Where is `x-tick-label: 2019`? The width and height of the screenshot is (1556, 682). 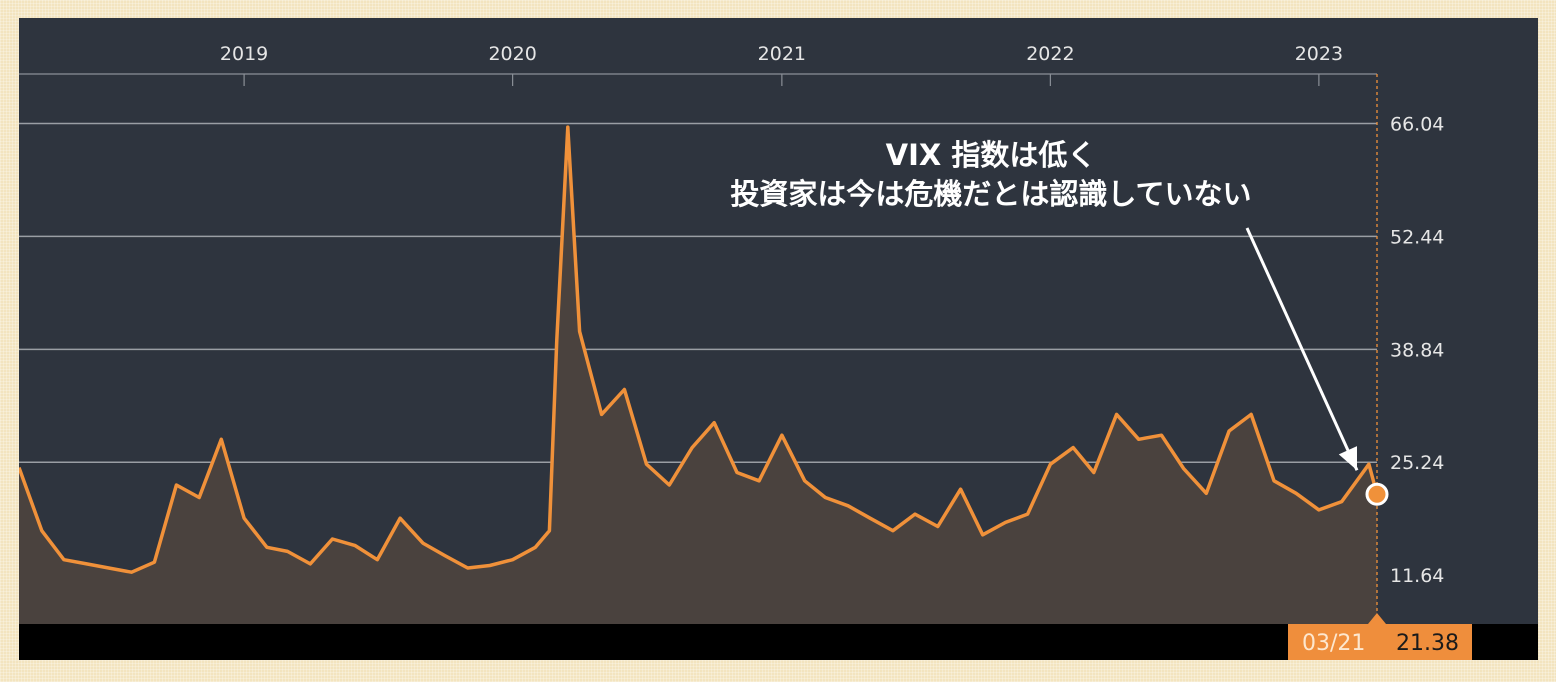
x-tick-label: 2019 is located at coordinates (244, 54).